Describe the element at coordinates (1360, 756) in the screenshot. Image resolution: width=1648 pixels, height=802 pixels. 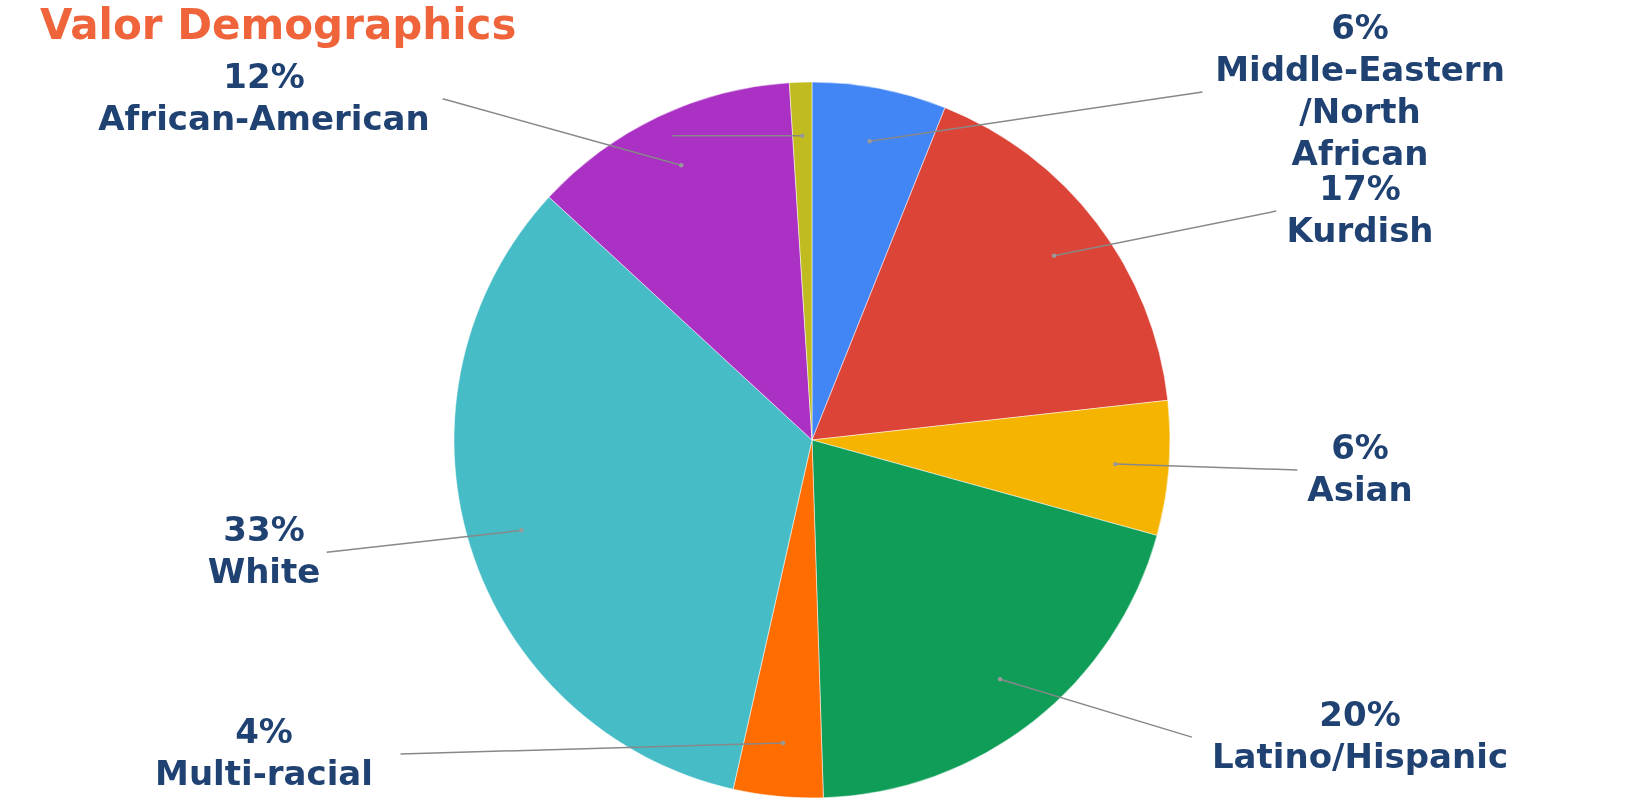
I see `slice-label: Latino/Hispanic` at that location.